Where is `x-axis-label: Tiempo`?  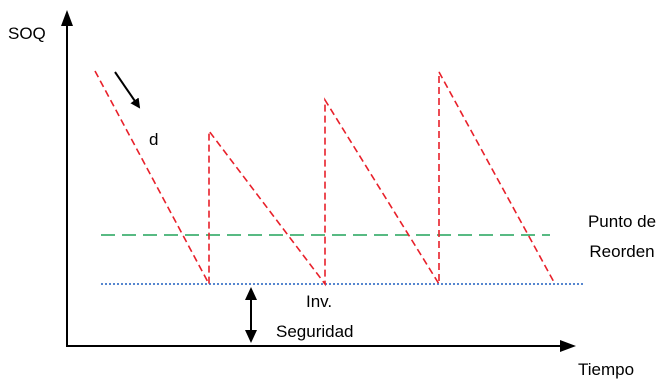
x-axis-label: Tiempo is located at coordinates (606, 369).